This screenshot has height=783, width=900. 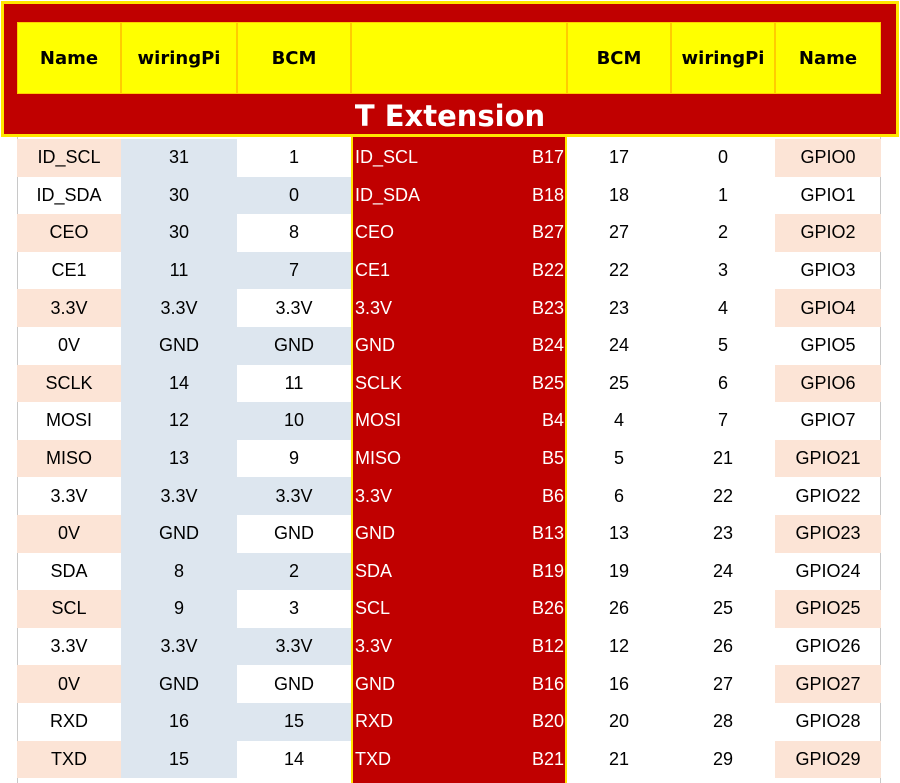 I want to click on header-center, so click(x=459, y=58).